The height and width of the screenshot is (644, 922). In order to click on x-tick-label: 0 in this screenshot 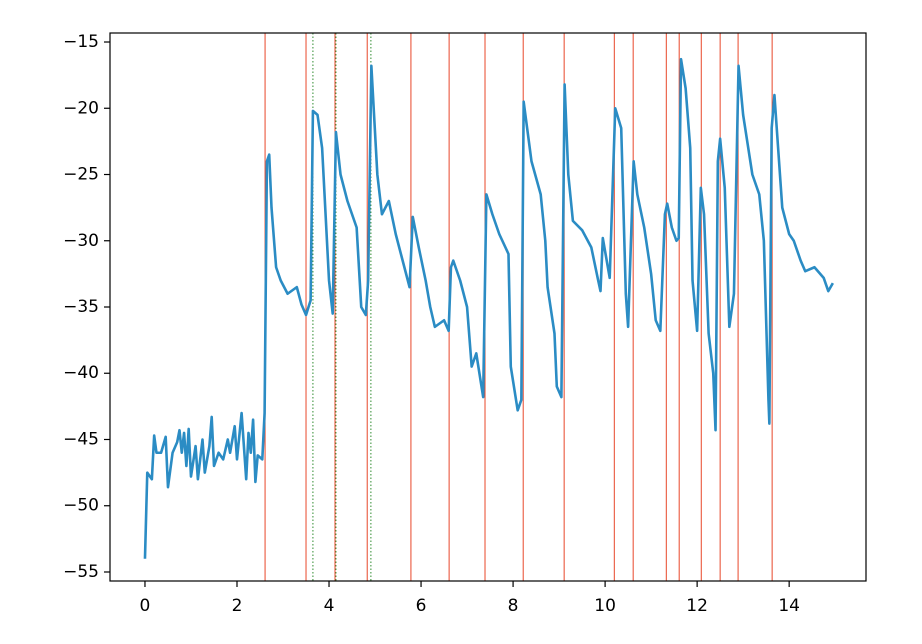, I will do `click(145, 606)`.